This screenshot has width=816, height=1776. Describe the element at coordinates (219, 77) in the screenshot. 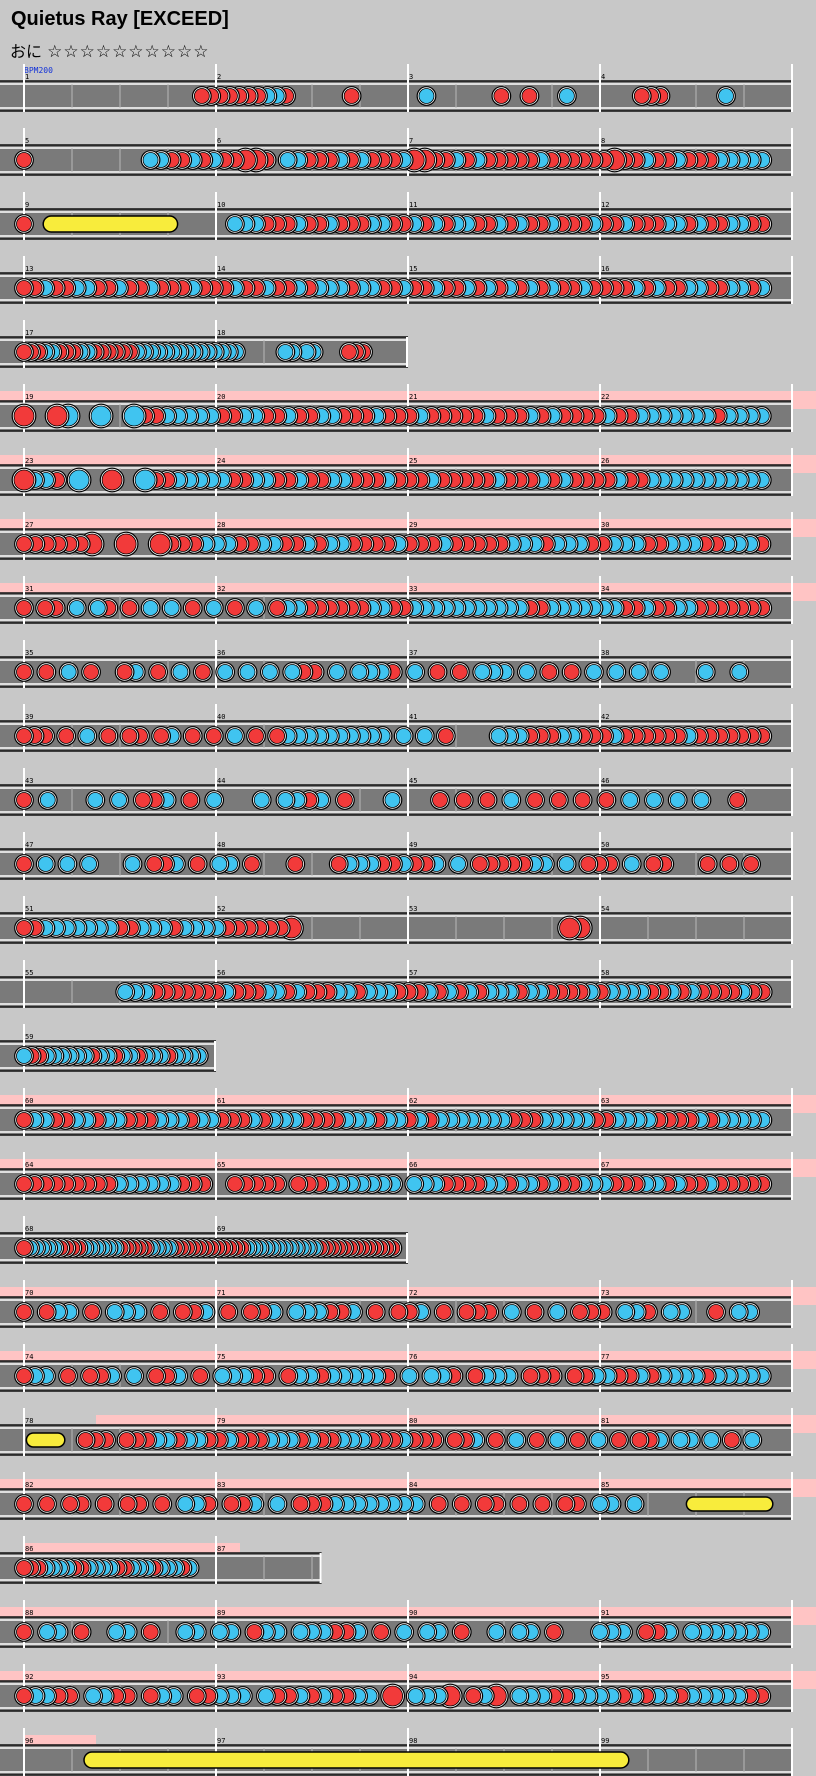

I see `measure-number: 2` at that location.